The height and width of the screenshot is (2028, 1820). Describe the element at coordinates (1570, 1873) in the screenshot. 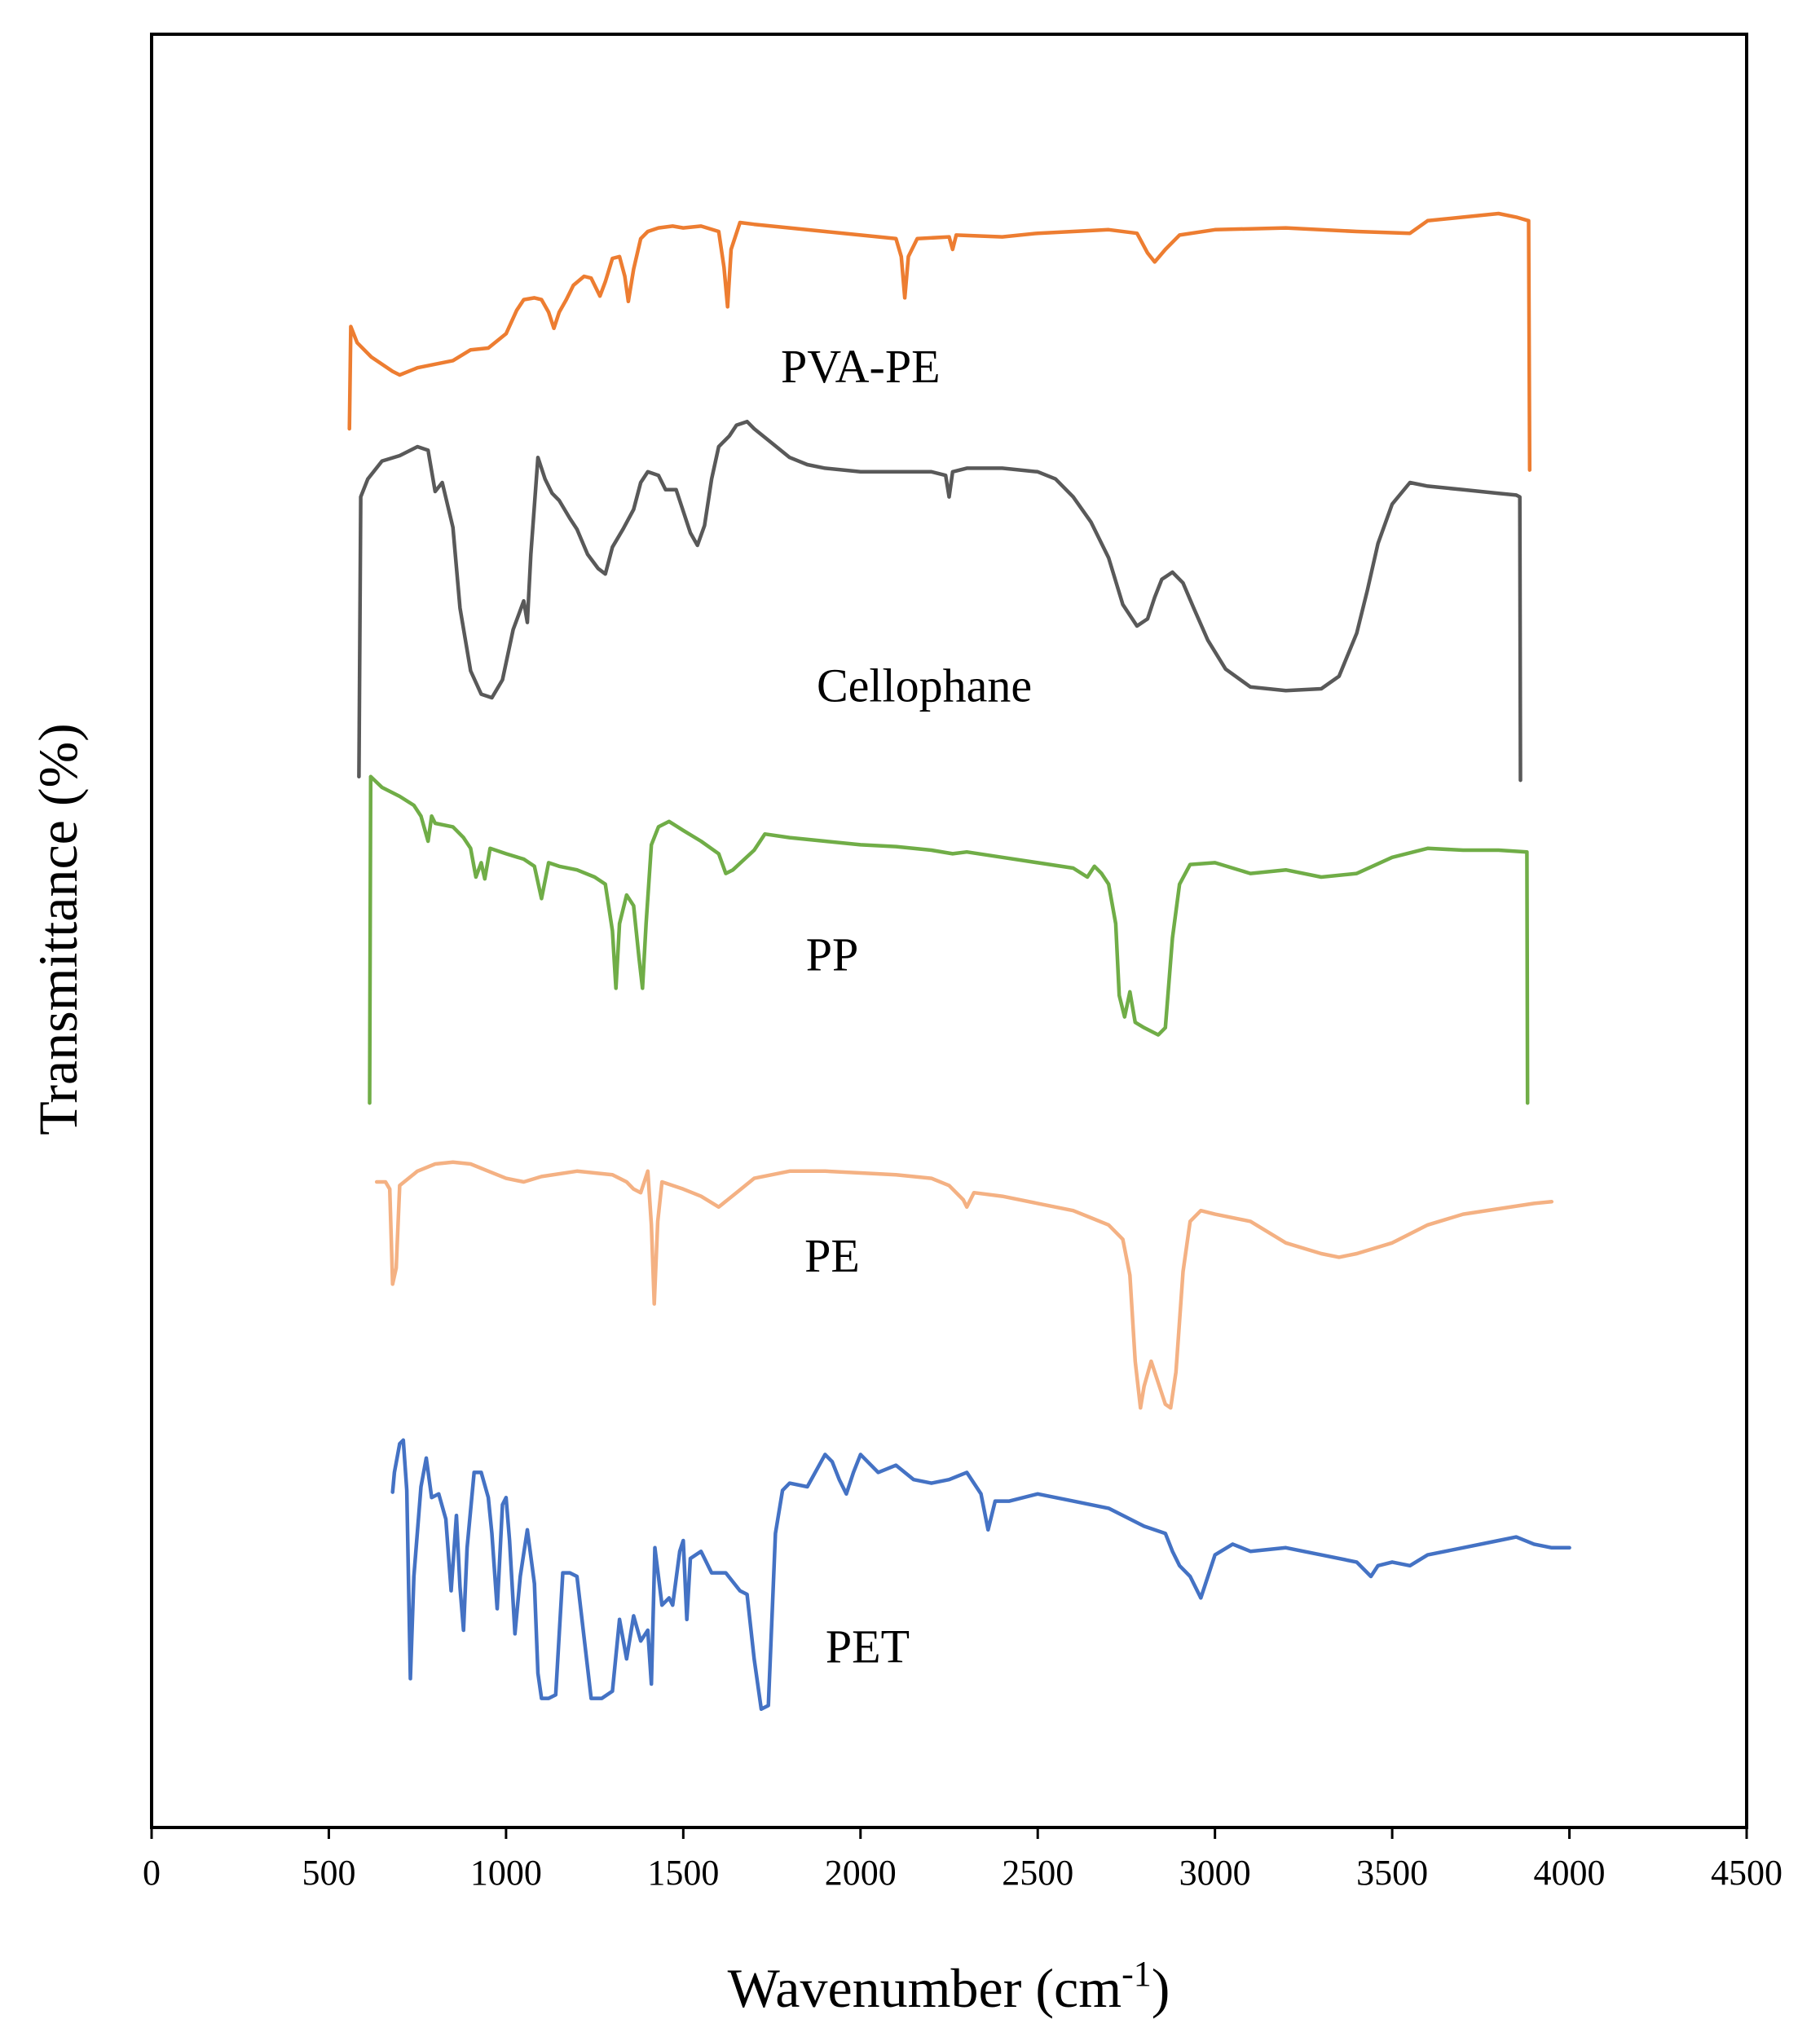

I see `x-tick-label-4000: 4000` at that location.